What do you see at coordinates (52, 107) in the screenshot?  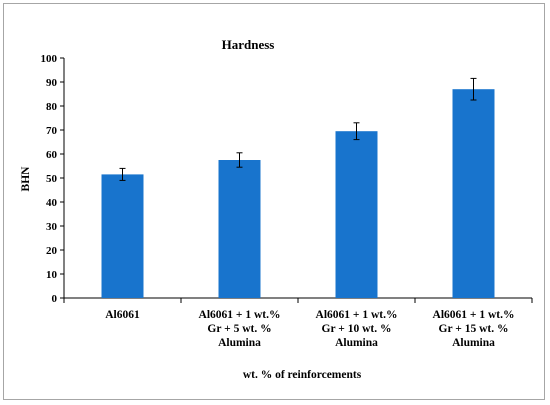 I see `y-tick-label: 80` at bounding box center [52, 107].